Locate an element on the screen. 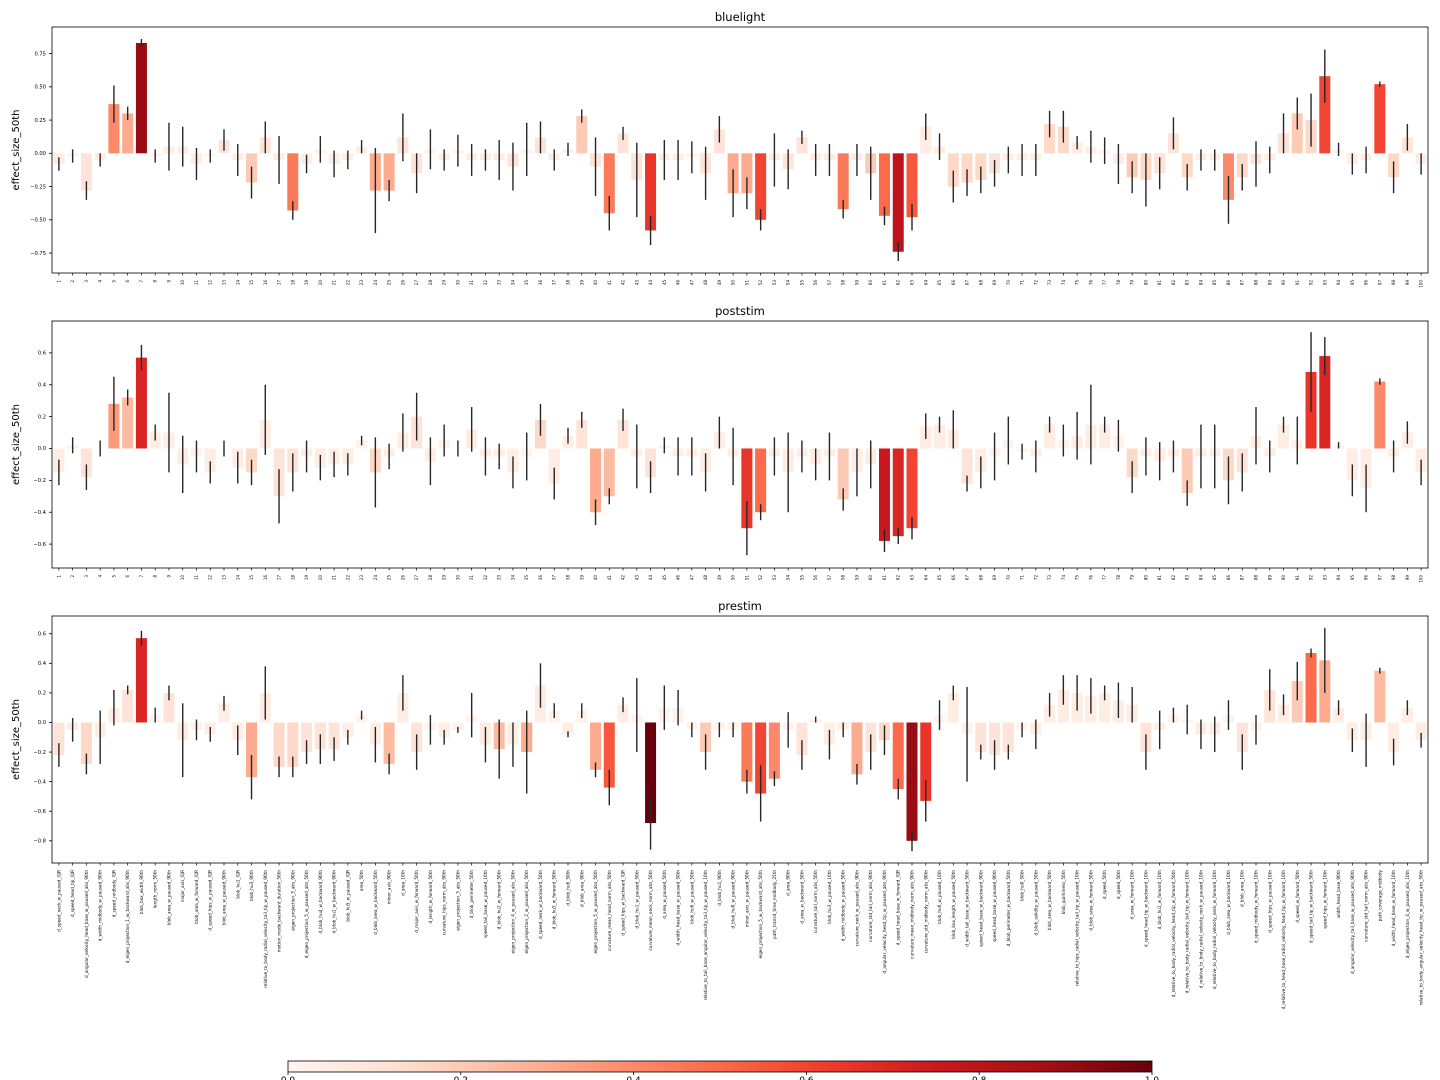  x-tick-label: 89 is located at coordinates (1269, 283).